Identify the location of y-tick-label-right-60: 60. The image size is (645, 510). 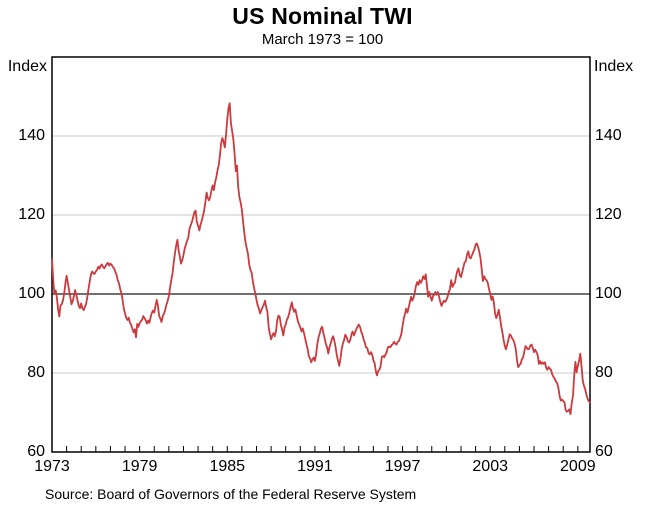
(604, 451).